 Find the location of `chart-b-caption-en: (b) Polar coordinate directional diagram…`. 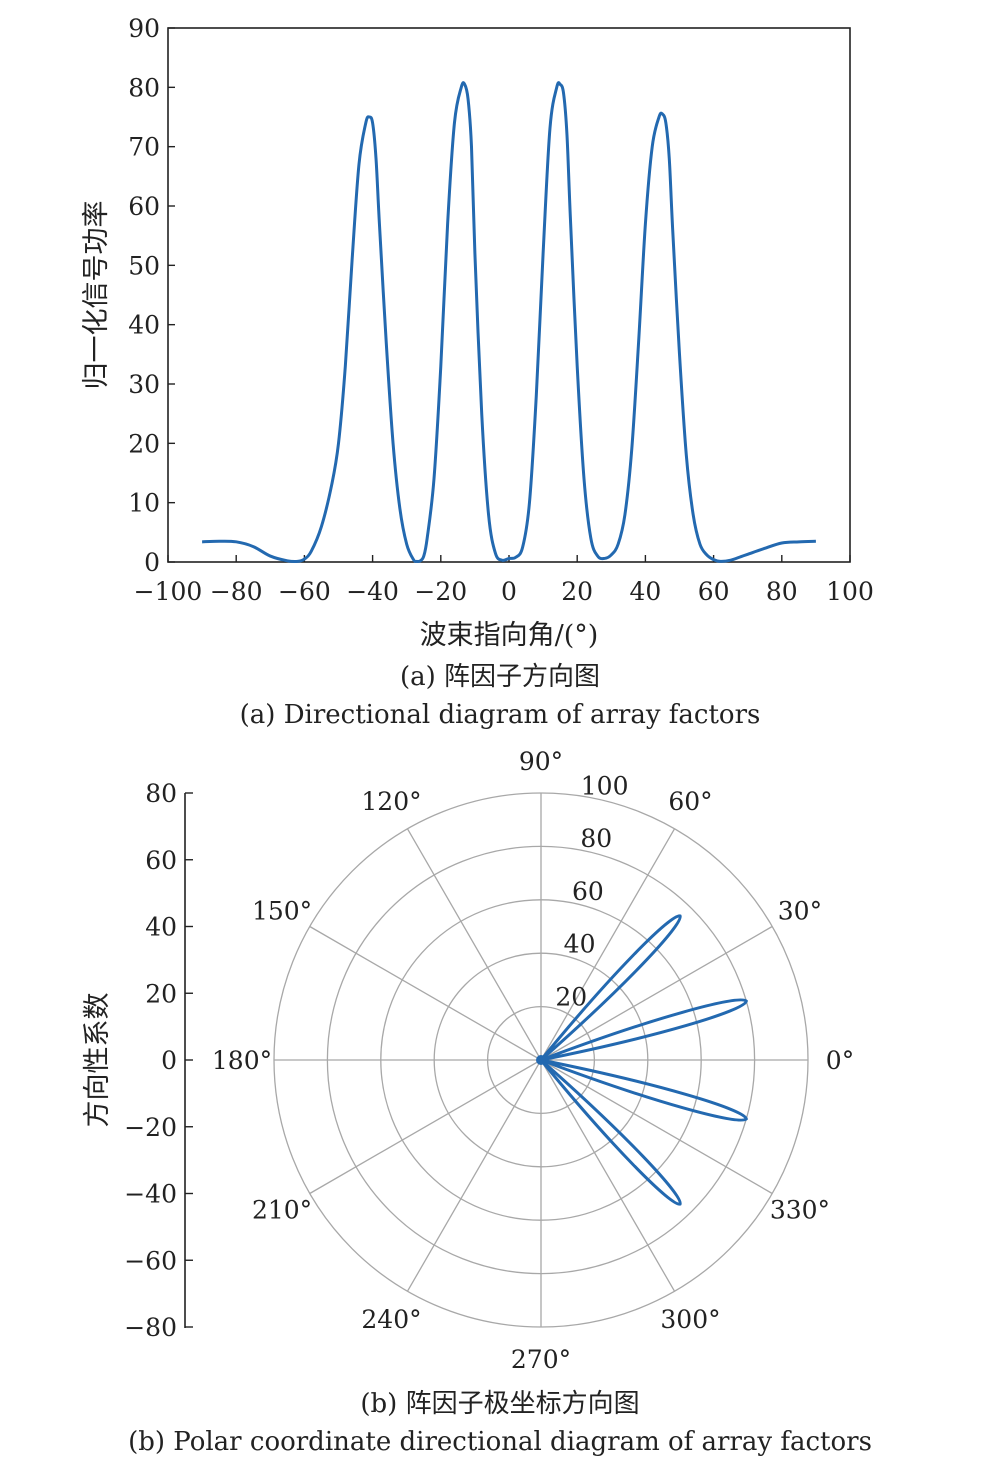

chart-b-caption-en: (b) Polar coordinate directional diagram… is located at coordinates (500, 1442).